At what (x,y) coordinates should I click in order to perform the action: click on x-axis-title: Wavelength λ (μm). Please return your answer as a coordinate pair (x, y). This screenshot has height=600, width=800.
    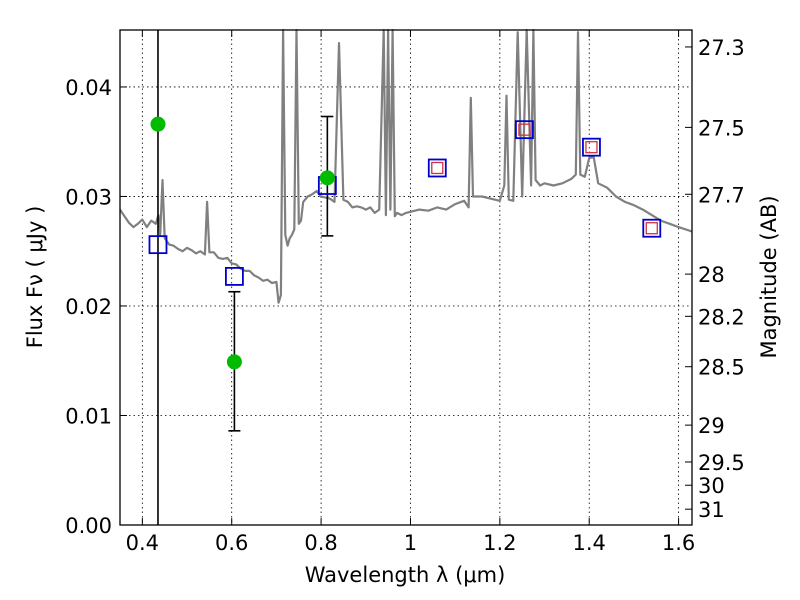
    Looking at the image, I should click on (405, 575).